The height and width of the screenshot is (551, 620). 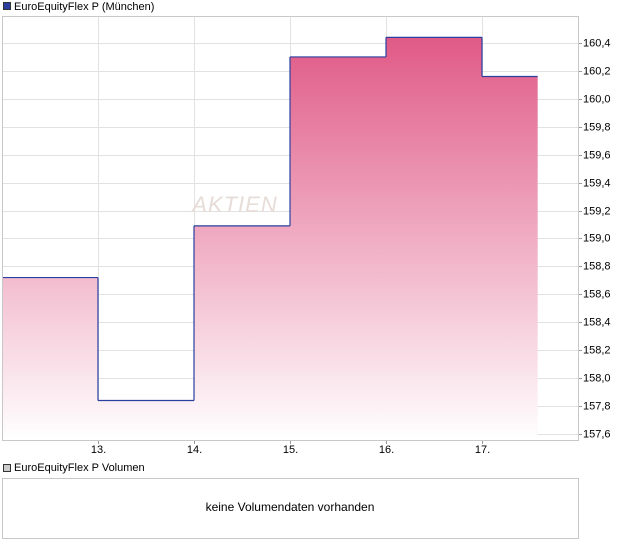 What do you see at coordinates (597, 71) in the screenshot?
I see `y-tick-label: 160,2` at bounding box center [597, 71].